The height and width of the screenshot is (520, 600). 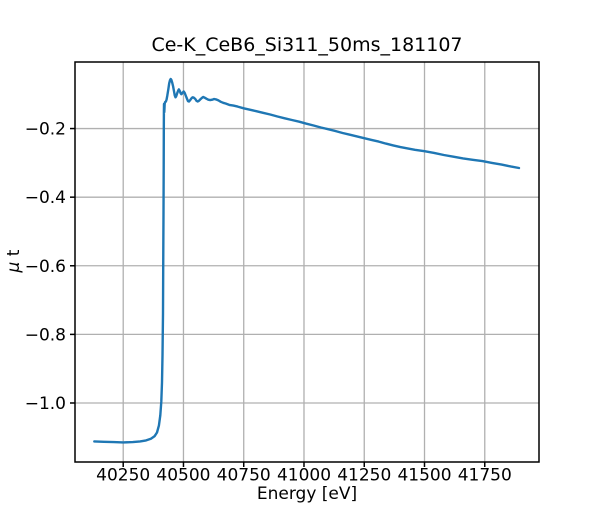 I want to click on y-axis-label: μ t, so click(x=14, y=261).